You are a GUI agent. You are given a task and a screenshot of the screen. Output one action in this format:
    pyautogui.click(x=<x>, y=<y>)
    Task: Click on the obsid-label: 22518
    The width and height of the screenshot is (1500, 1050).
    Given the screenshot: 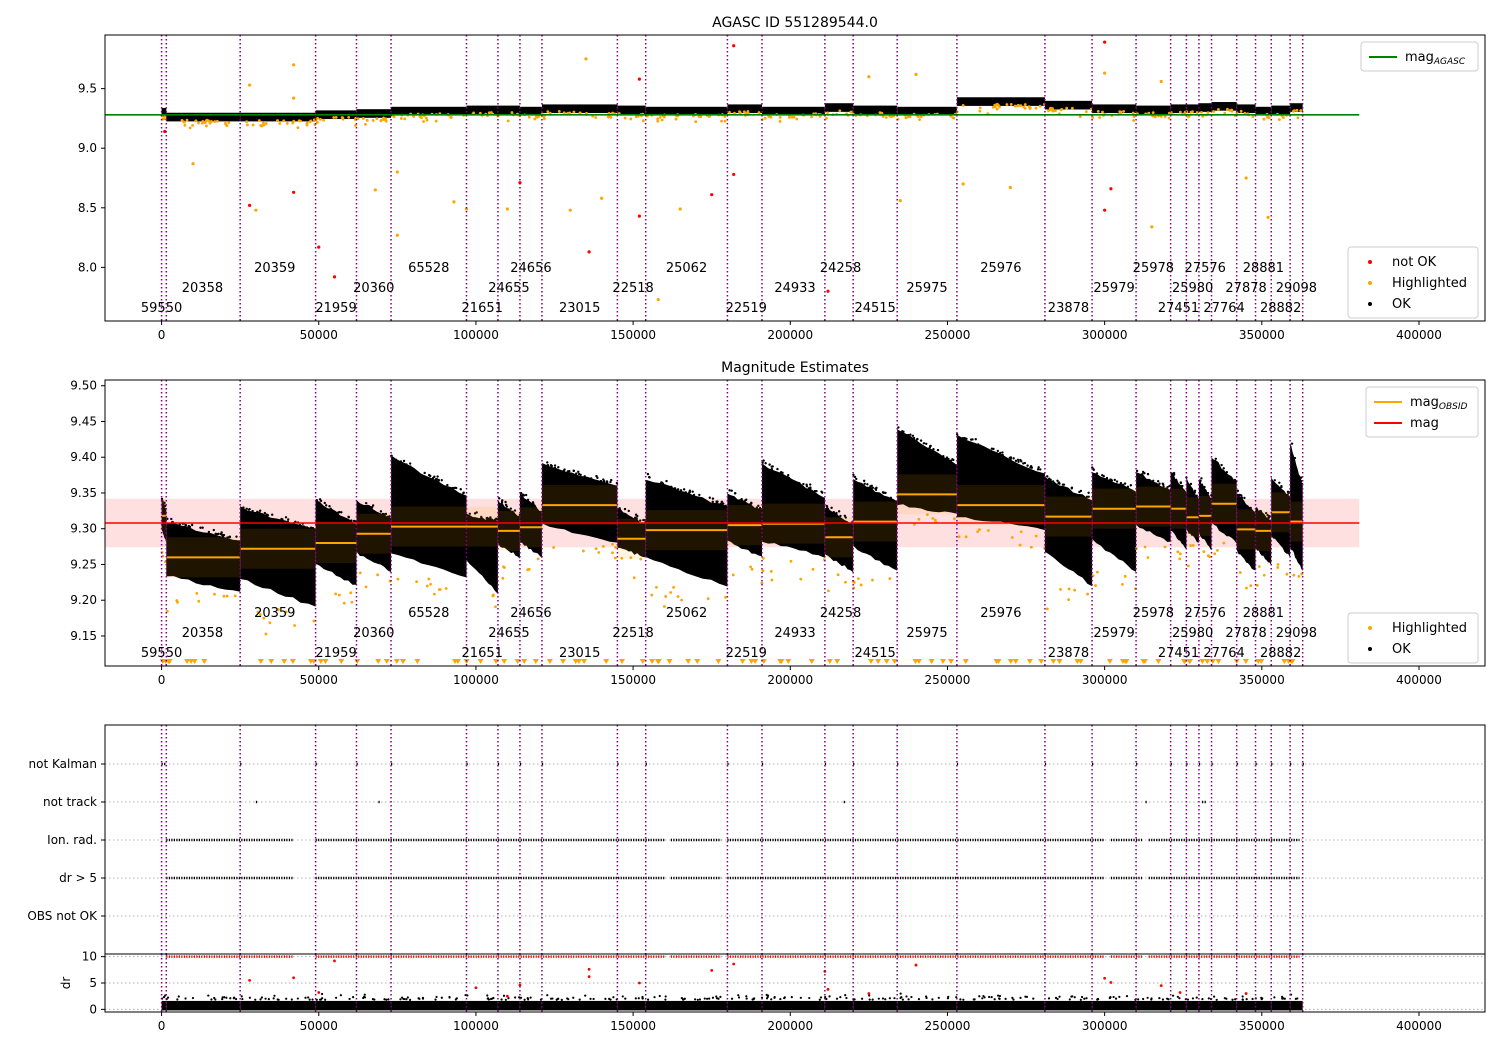 What is the action you would take?
    pyautogui.click(x=632, y=288)
    